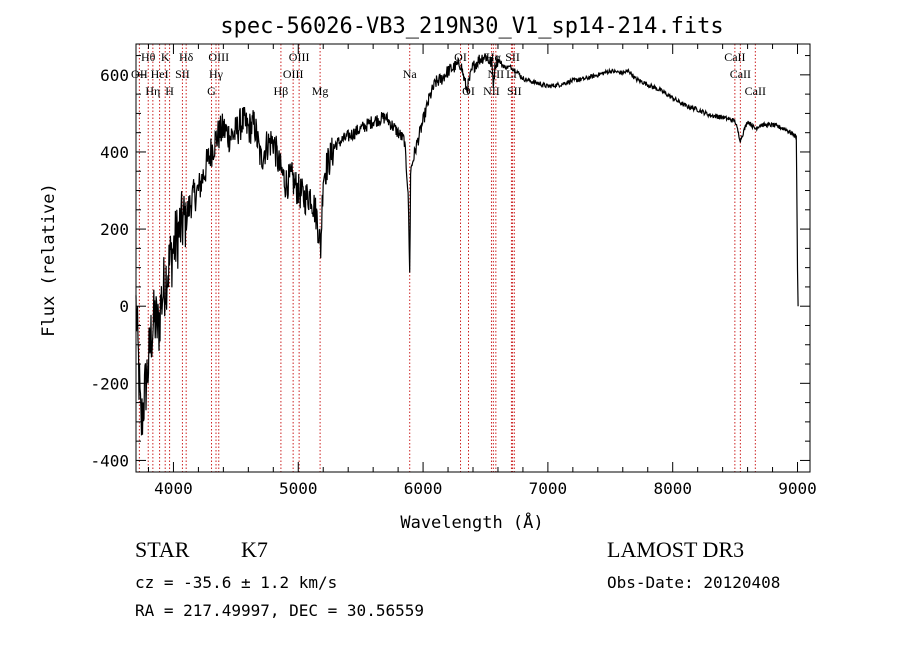 The width and height of the screenshot is (900, 649). I want to click on y-tick-label-600: 600, so click(114, 75).